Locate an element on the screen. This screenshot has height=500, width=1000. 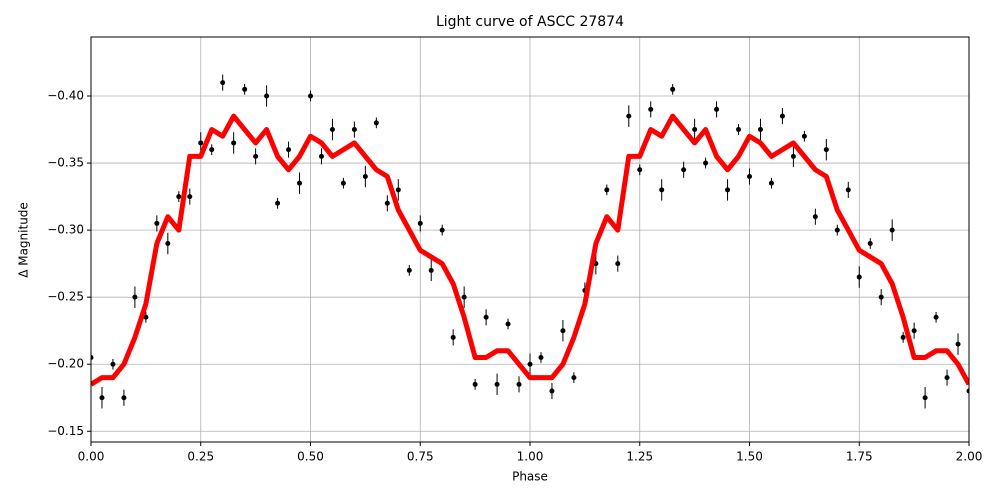
y-axis-label: Δ Magnitude is located at coordinates (24, 240).